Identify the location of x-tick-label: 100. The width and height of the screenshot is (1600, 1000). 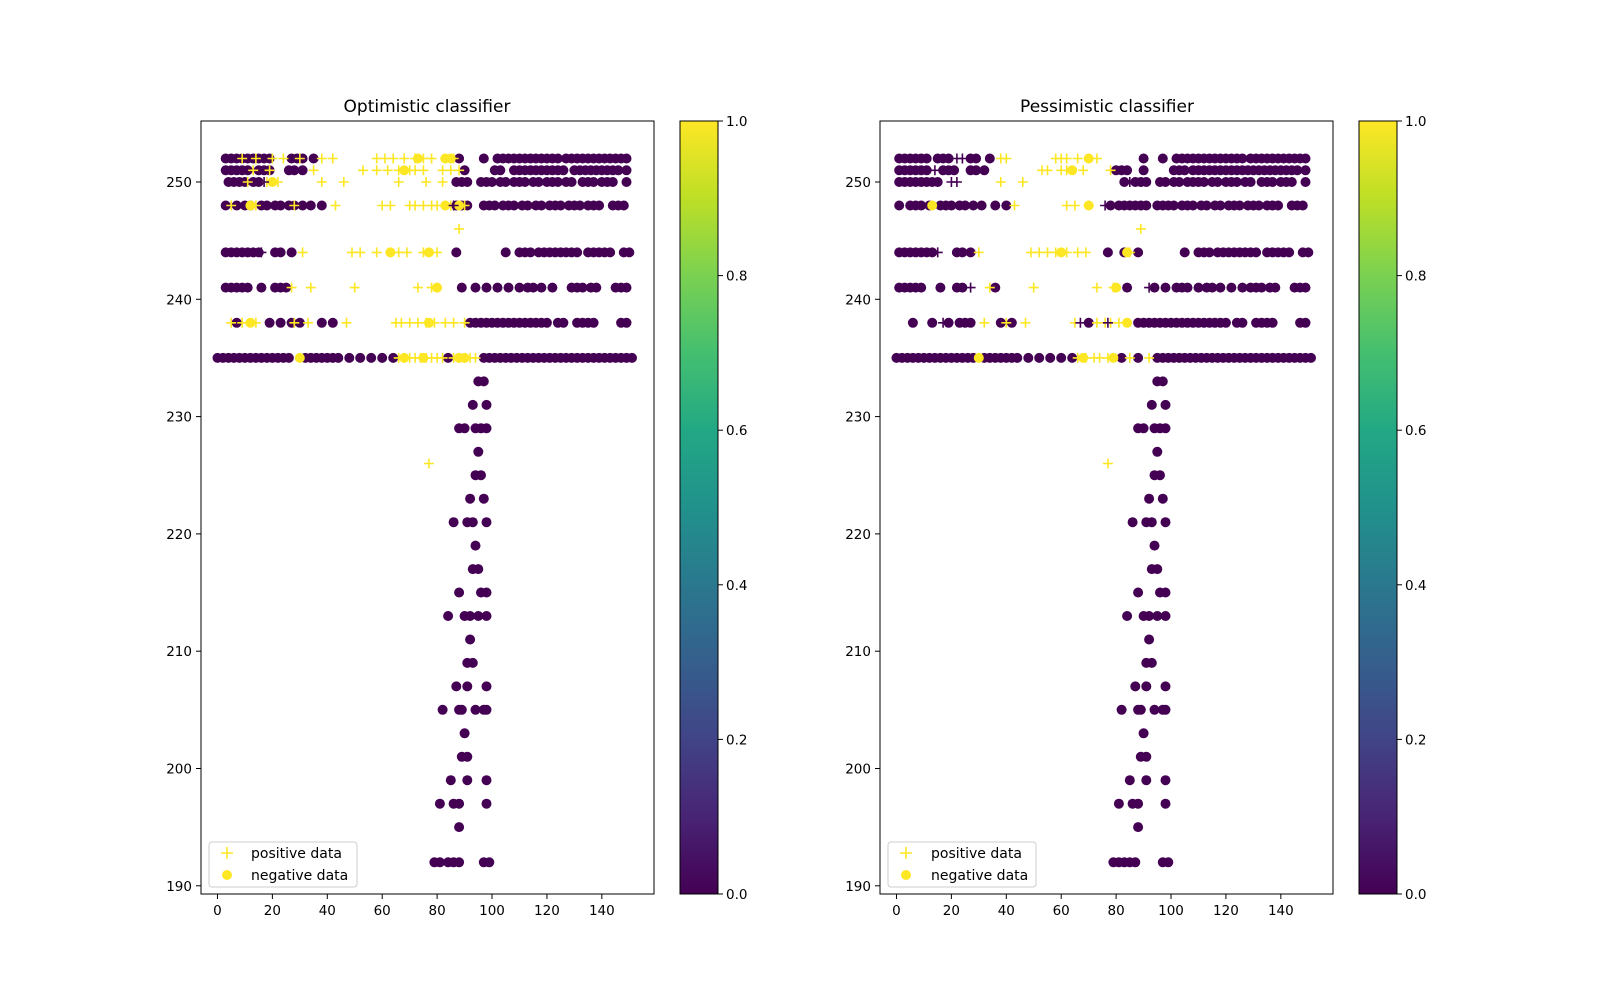
(1171, 911).